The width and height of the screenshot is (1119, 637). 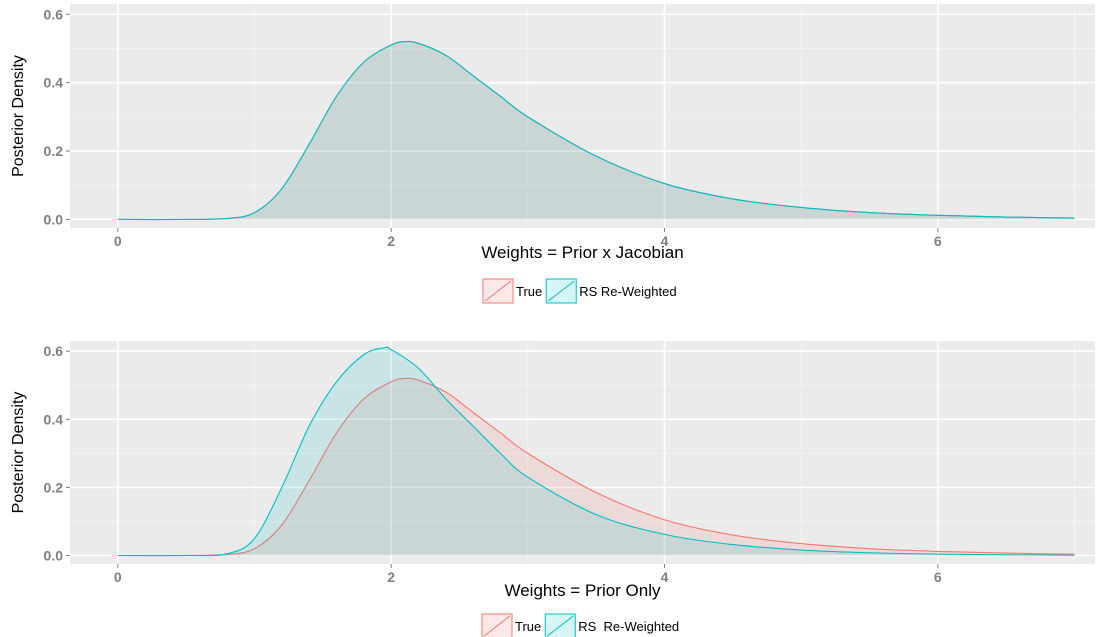 I want to click on x-axis-title: Weights = Prior Only, so click(x=582, y=590).